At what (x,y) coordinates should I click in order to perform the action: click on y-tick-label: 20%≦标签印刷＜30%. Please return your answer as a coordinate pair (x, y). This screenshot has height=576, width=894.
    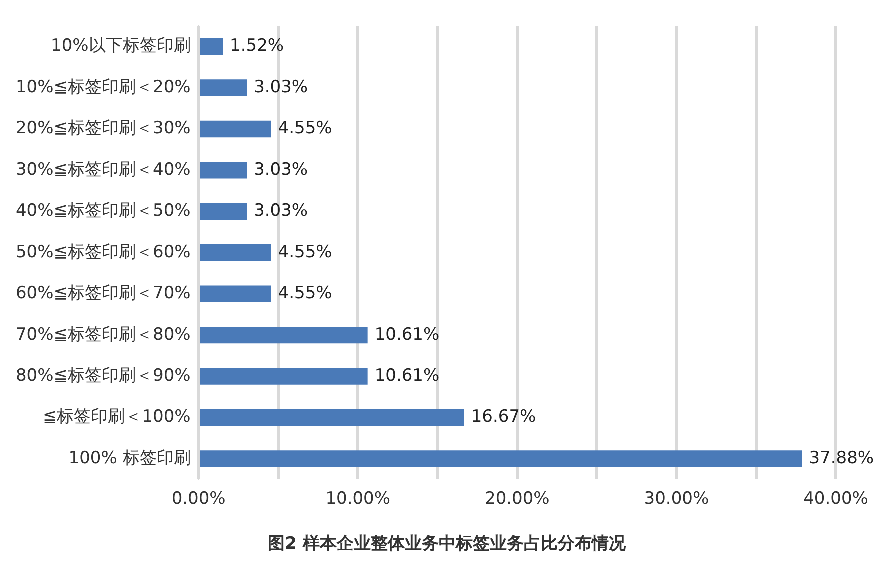
    Looking at the image, I should click on (103, 128).